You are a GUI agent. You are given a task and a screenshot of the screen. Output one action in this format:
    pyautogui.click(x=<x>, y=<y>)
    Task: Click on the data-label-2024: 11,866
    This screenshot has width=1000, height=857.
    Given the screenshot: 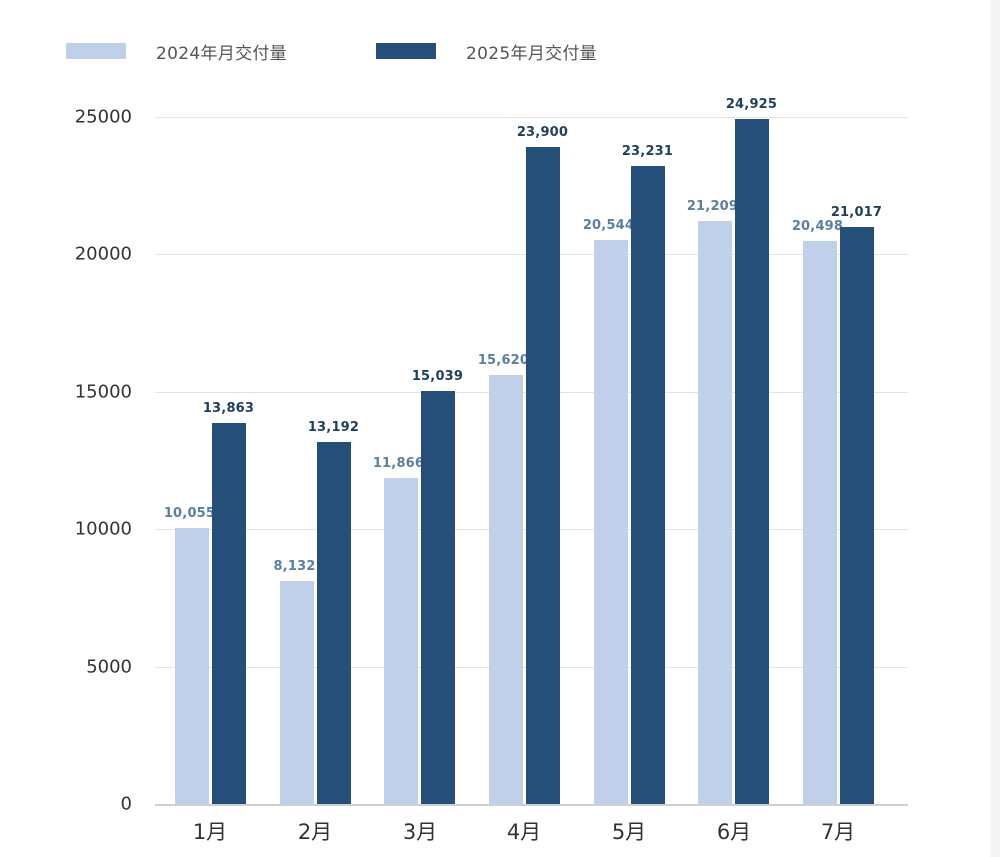 What is the action you would take?
    pyautogui.click(x=398, y=464)
    